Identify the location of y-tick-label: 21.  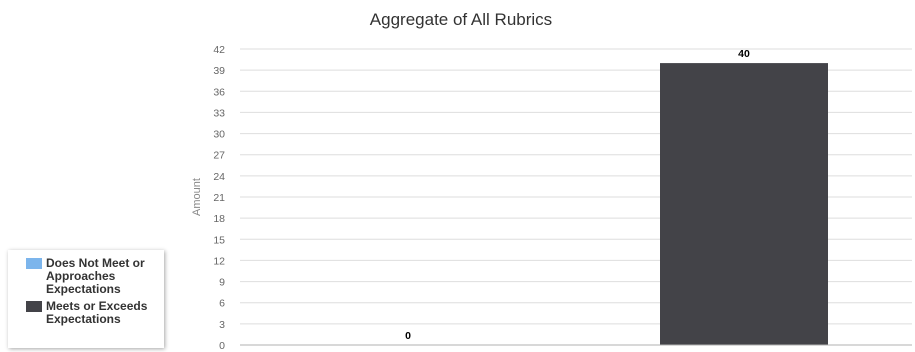
(219, 198).